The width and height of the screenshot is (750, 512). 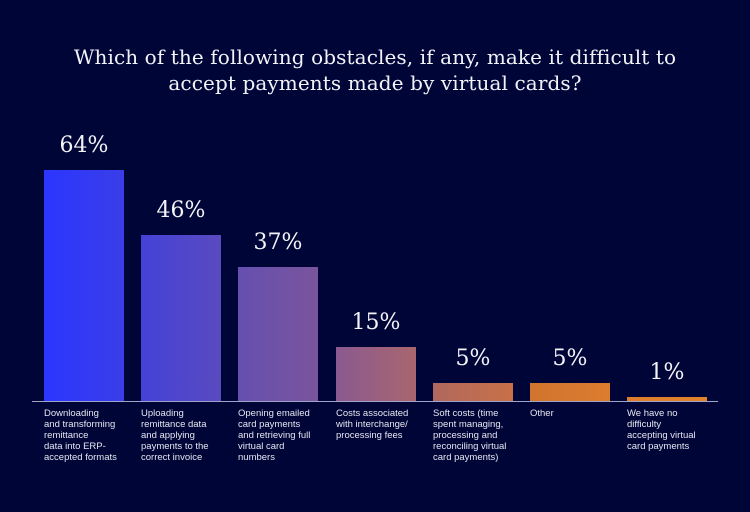 What do you see at coordinates (375, 83) in the screenshot?
I see `chart-title-line-2: accept payments made by virtual cards?` at bounding box center [375, 83].